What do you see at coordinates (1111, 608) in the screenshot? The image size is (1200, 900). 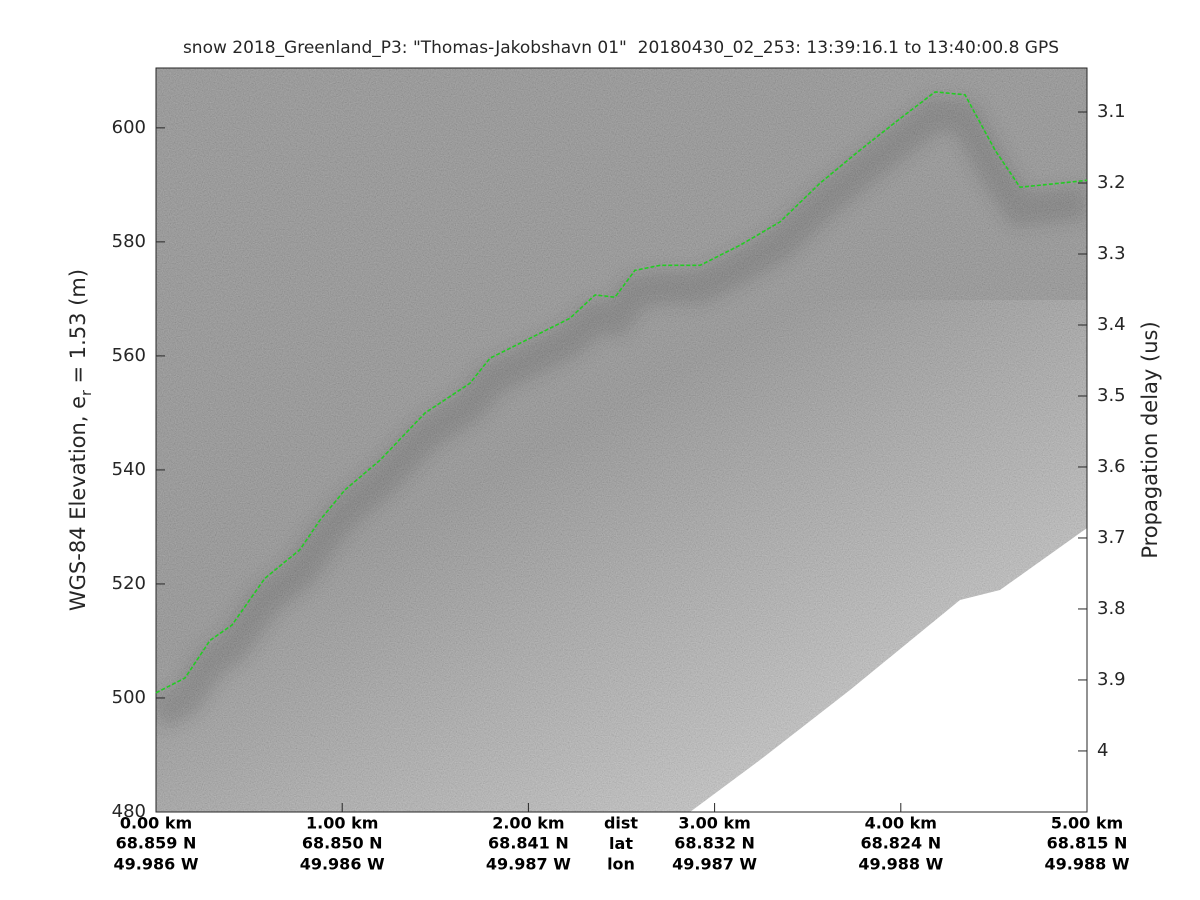 I see `y2-tick-label: 3.8` at bounding box center [1111, 608].